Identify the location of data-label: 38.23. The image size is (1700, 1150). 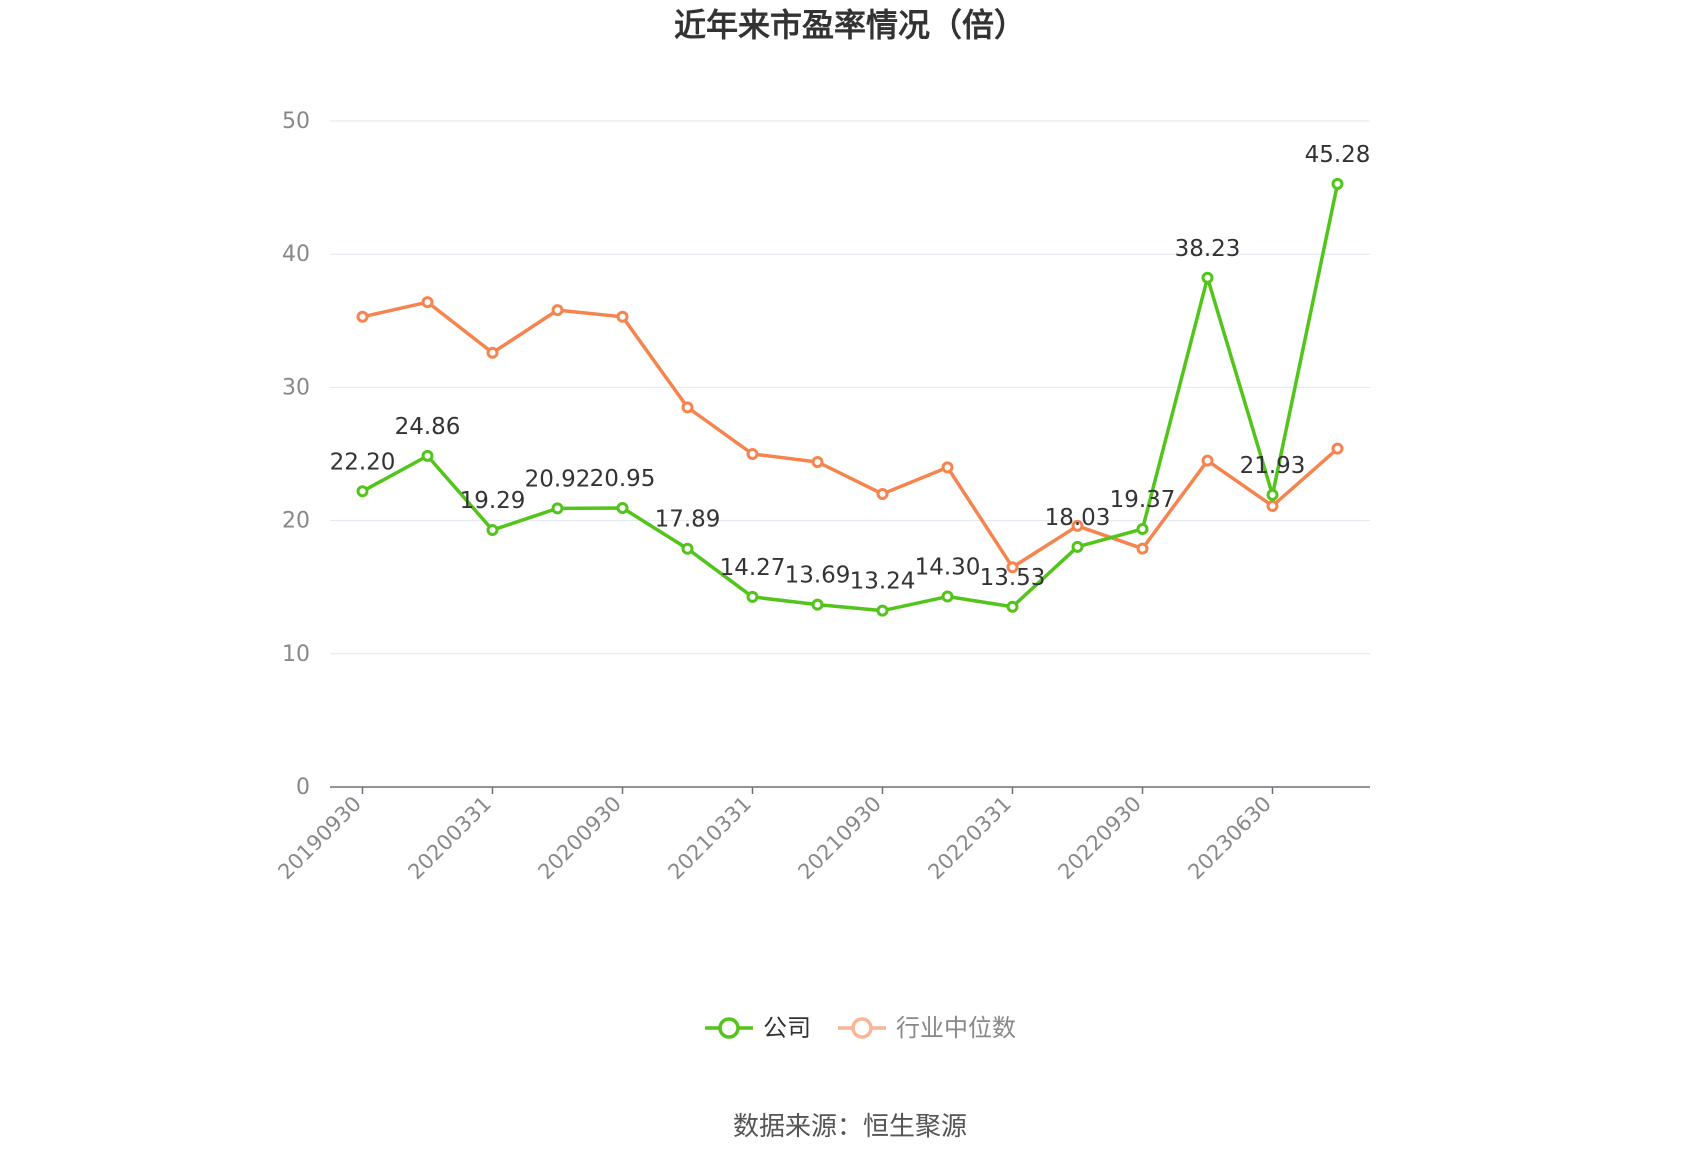
(1208, 249).